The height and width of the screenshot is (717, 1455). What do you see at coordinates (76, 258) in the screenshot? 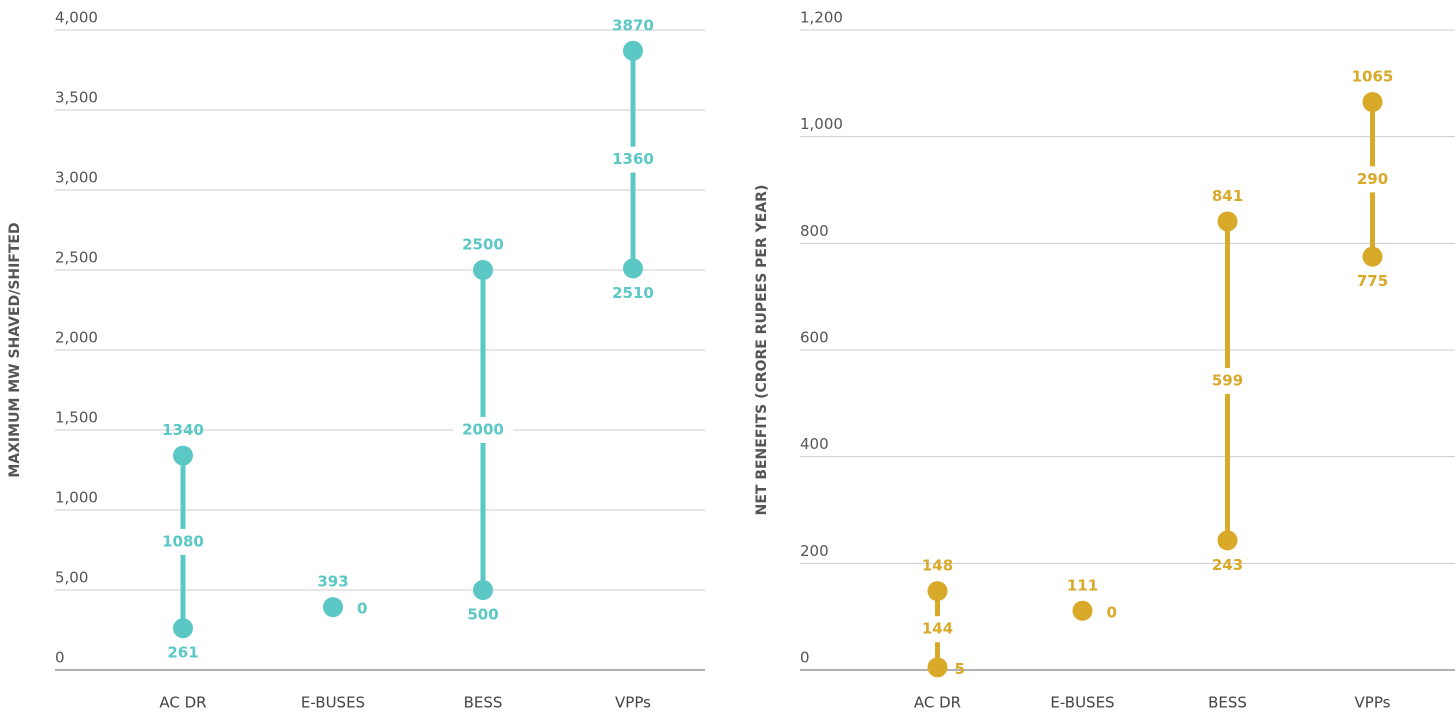
I see `y-tick-label: 2,500` at bounding box center [76, 258].